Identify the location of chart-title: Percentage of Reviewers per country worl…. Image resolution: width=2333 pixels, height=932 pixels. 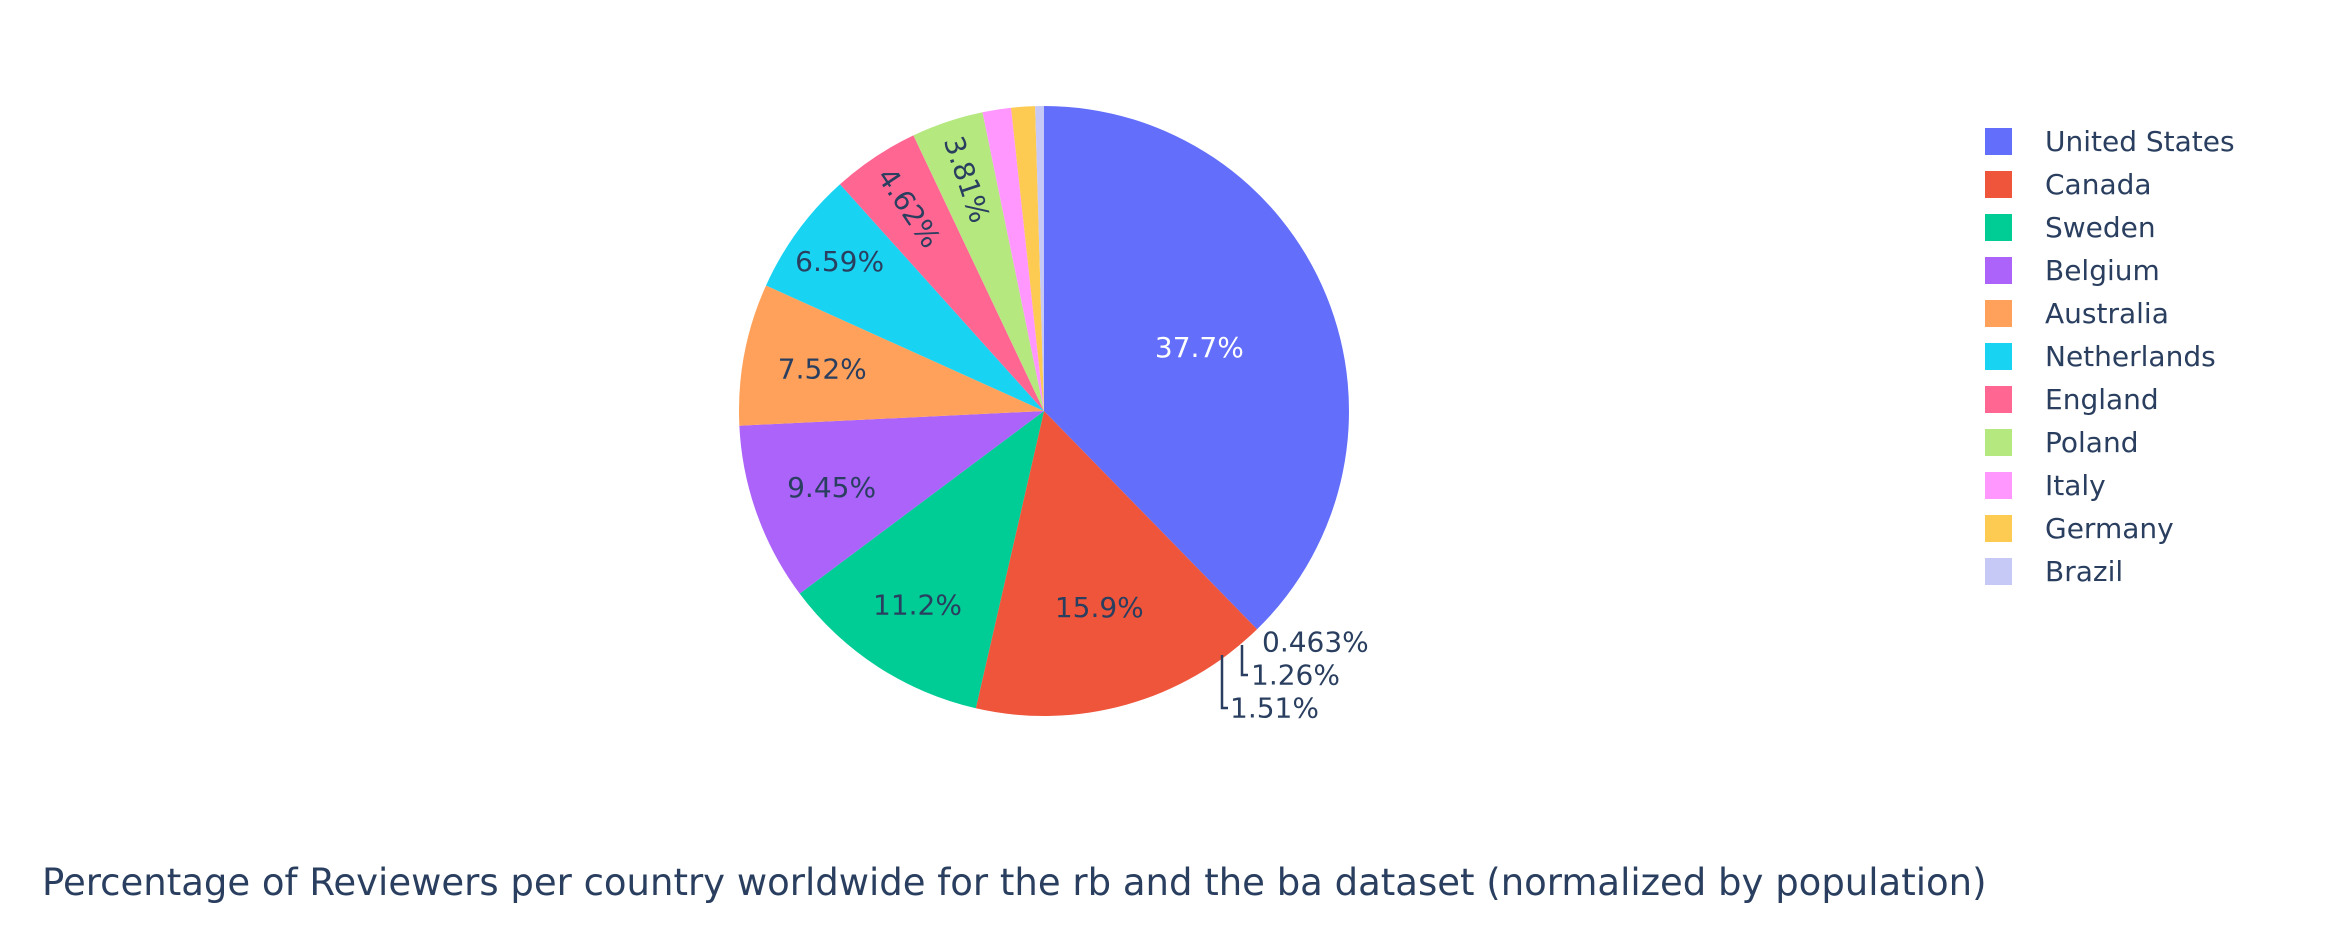
(1014, 882).